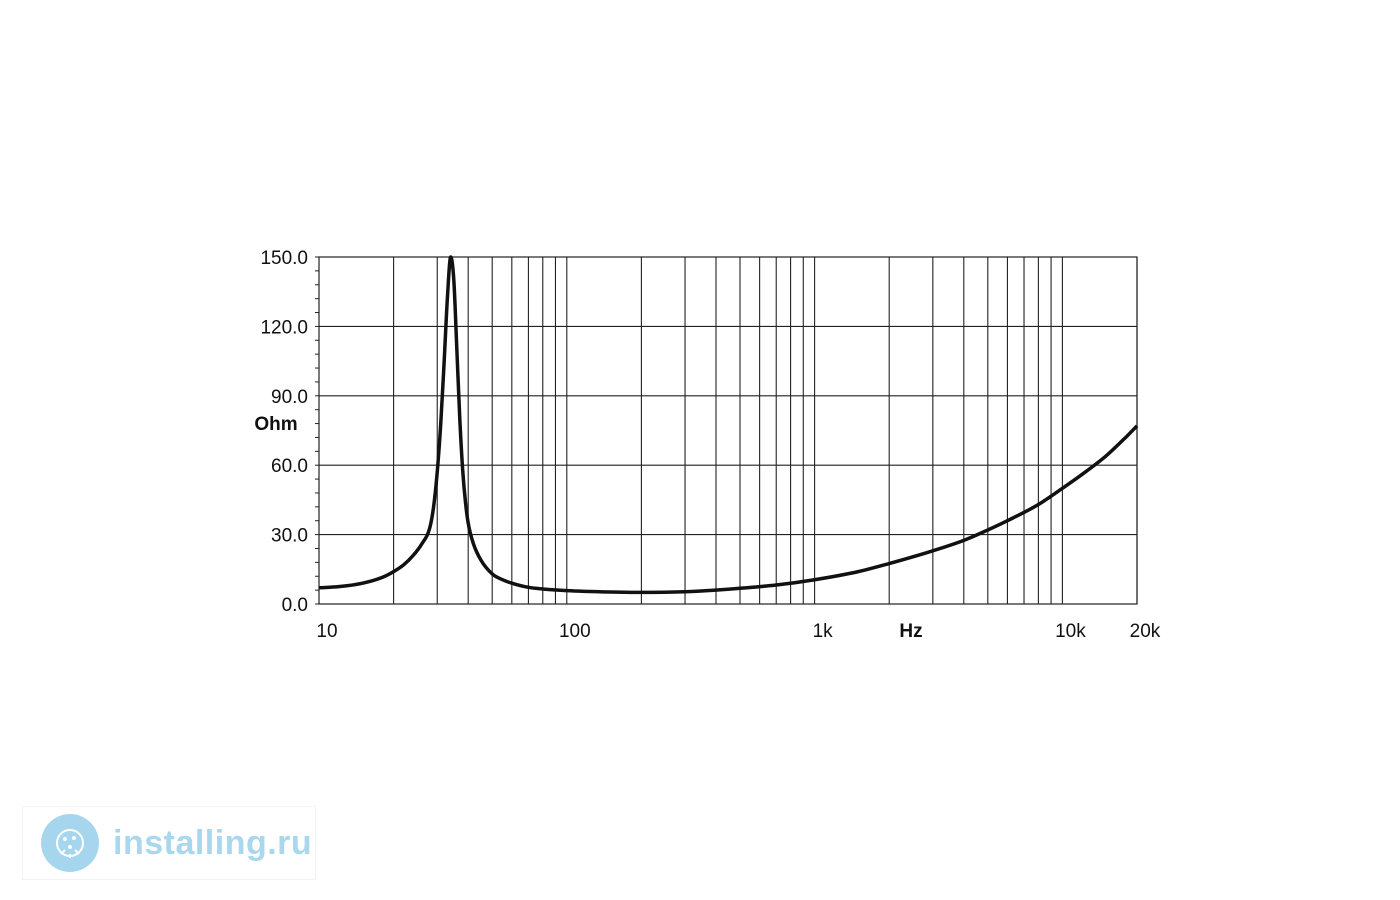 Image resolution: width=1400 pixels, height=900 pixels. I want to click on x-tick-label: 20k, so click(1145, 631).